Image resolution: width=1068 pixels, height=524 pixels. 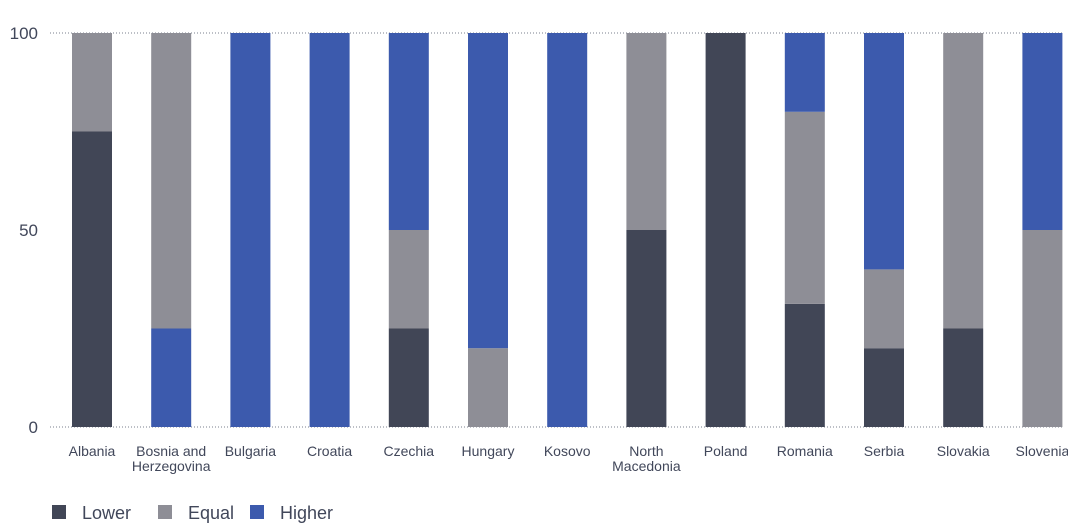 I want to click on x-tick-label-albania: Albania, so click(x=92, y=451).